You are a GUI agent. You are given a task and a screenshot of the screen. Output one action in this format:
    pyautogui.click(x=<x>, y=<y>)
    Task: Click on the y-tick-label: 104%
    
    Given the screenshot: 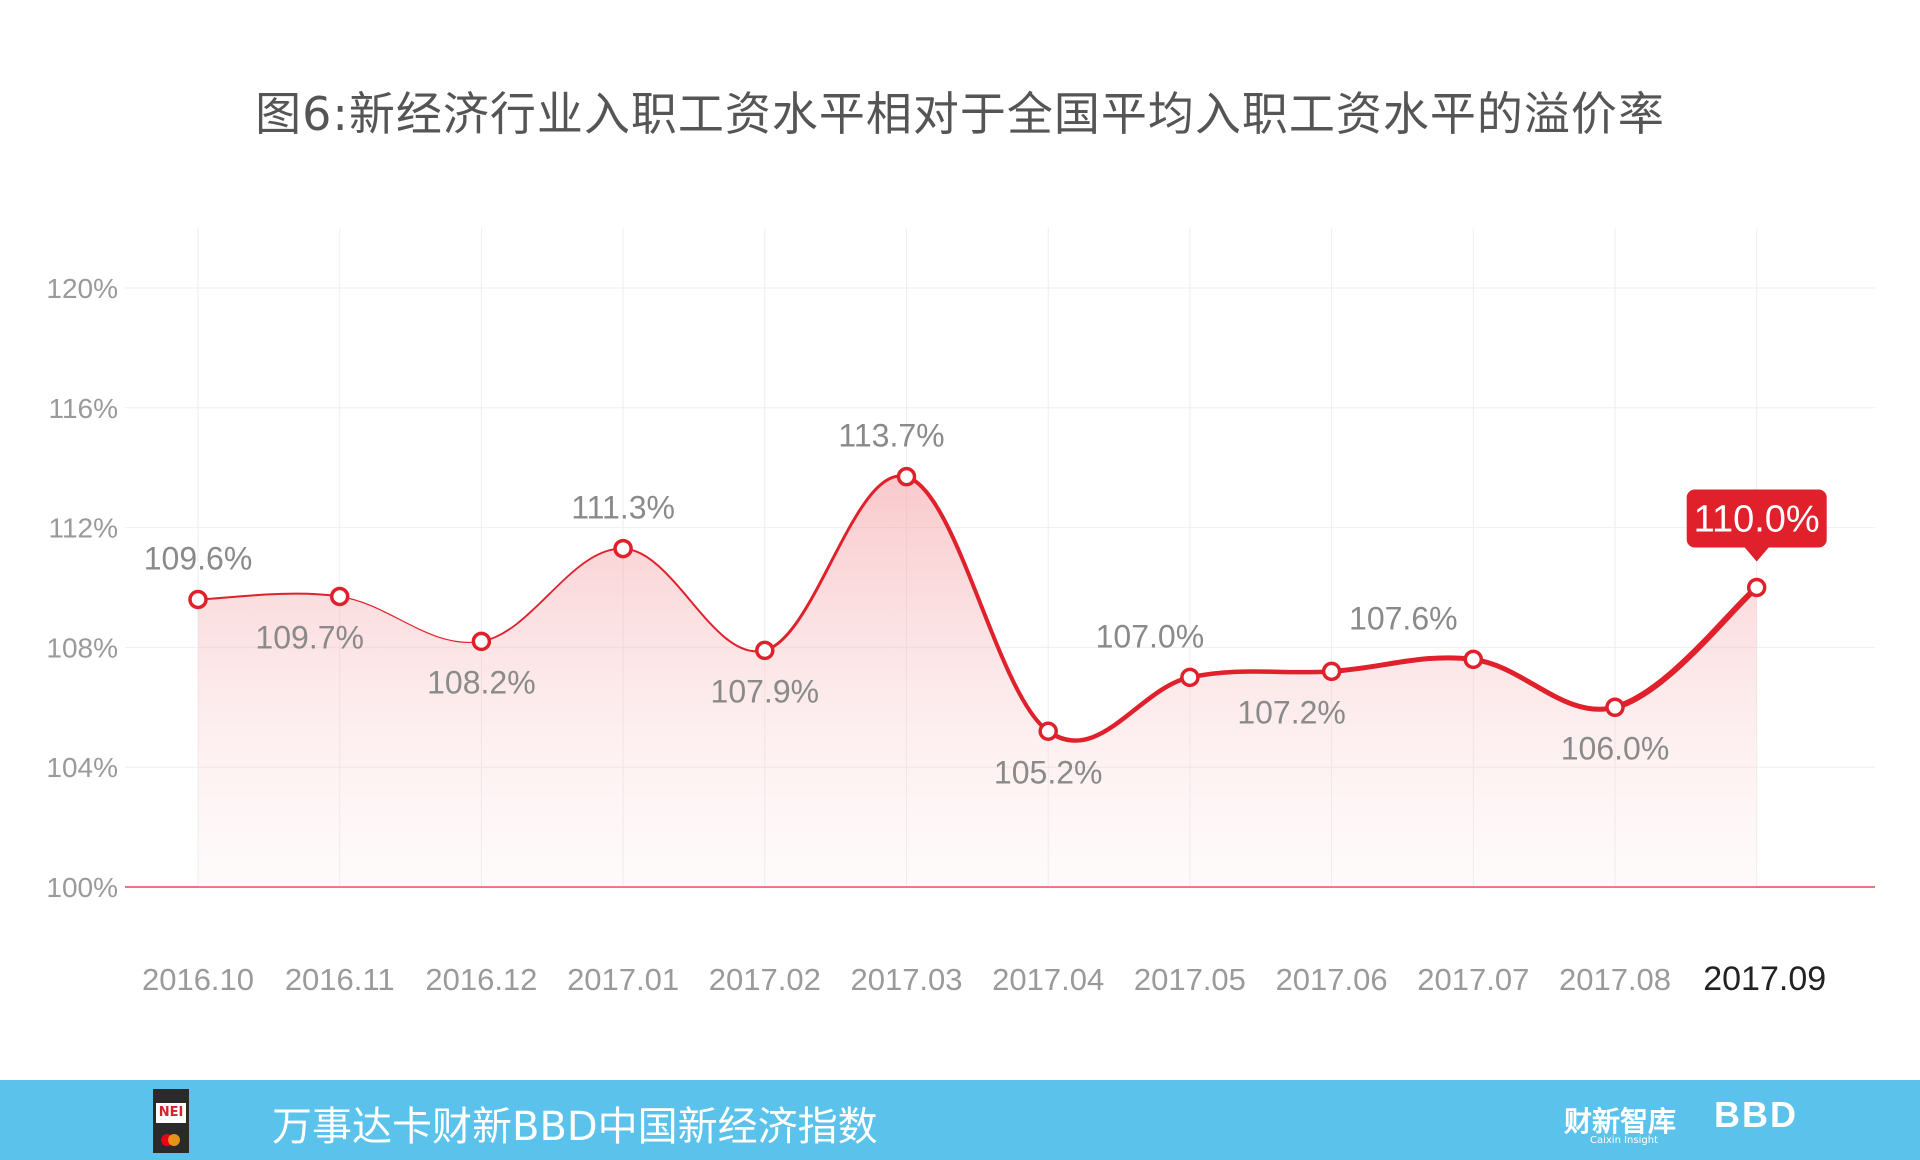 What is the action you would take?
    pyautogui.click(x=82, y=767)
    